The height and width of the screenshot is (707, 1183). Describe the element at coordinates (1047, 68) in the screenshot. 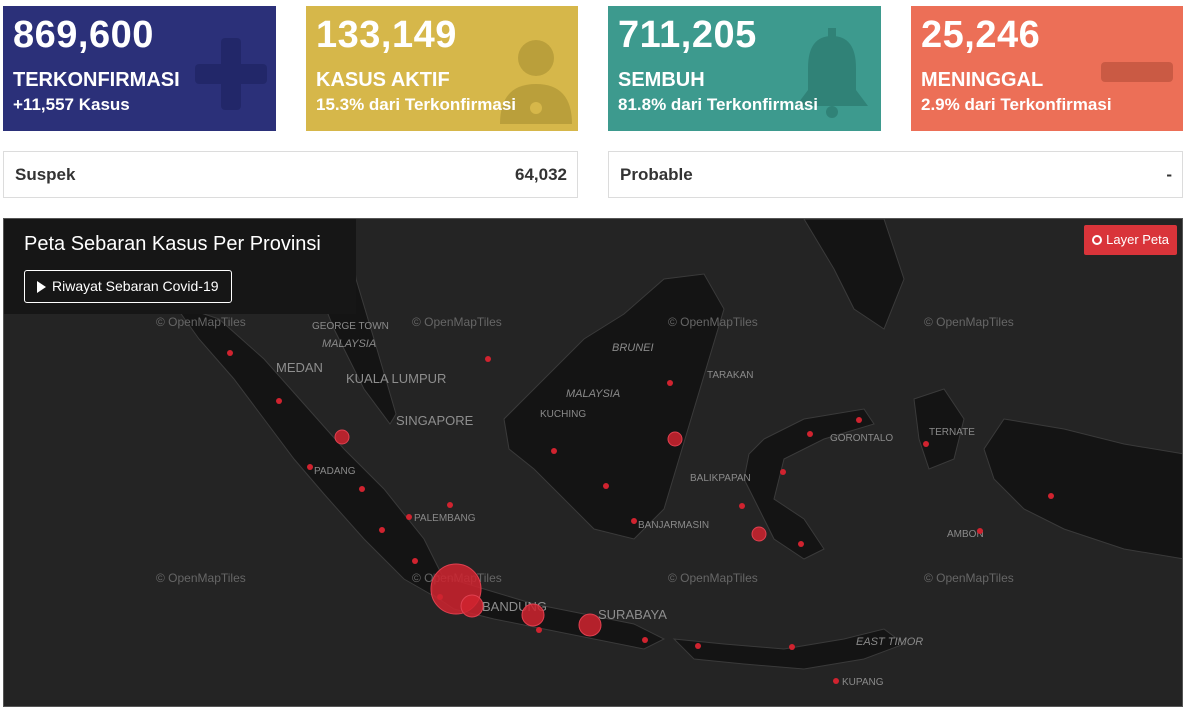

I see `deaths-card: 25,246 MENINGGAL 2.9% dari Terkonfirmasi` at that location.